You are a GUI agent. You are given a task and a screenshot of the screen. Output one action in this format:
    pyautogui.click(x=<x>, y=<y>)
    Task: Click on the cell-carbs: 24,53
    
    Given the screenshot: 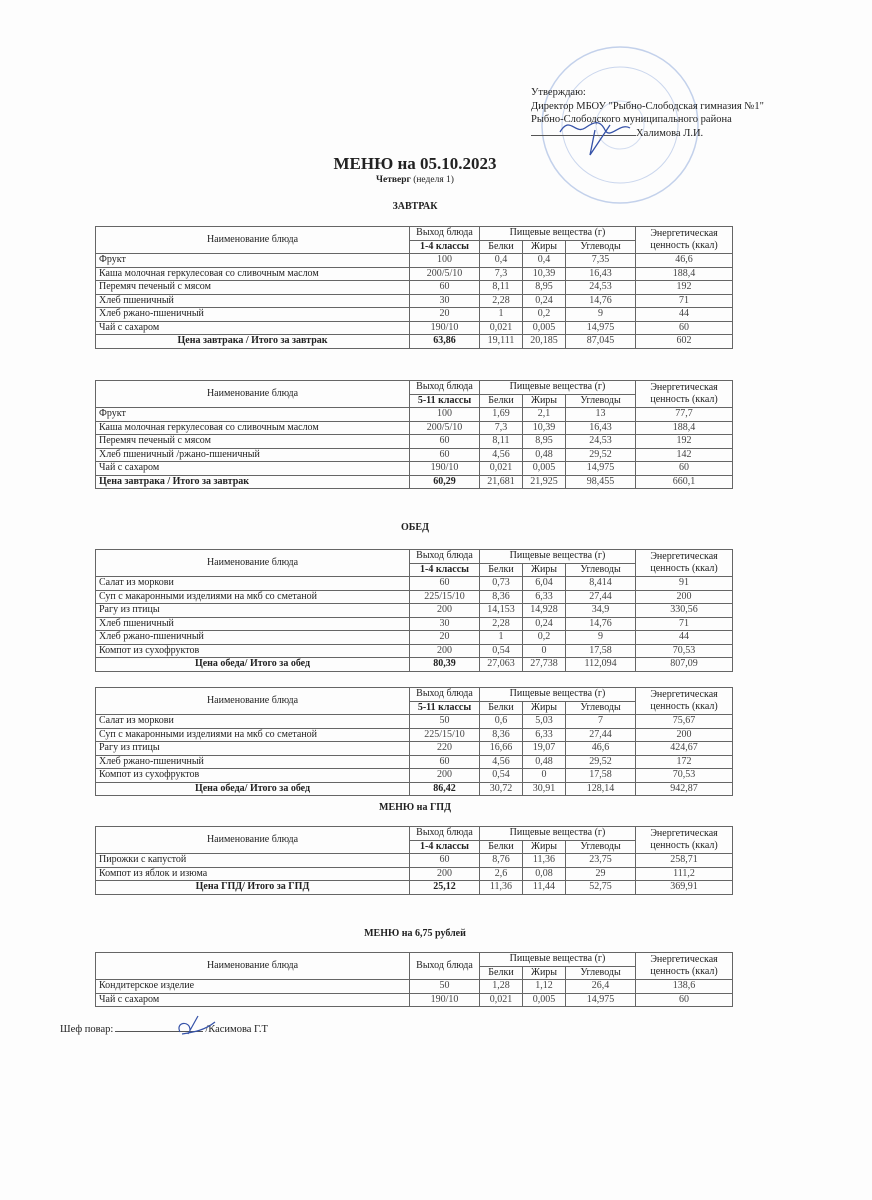 What is the action you would take?
    pyautogui.click(x=600, y=441)
    